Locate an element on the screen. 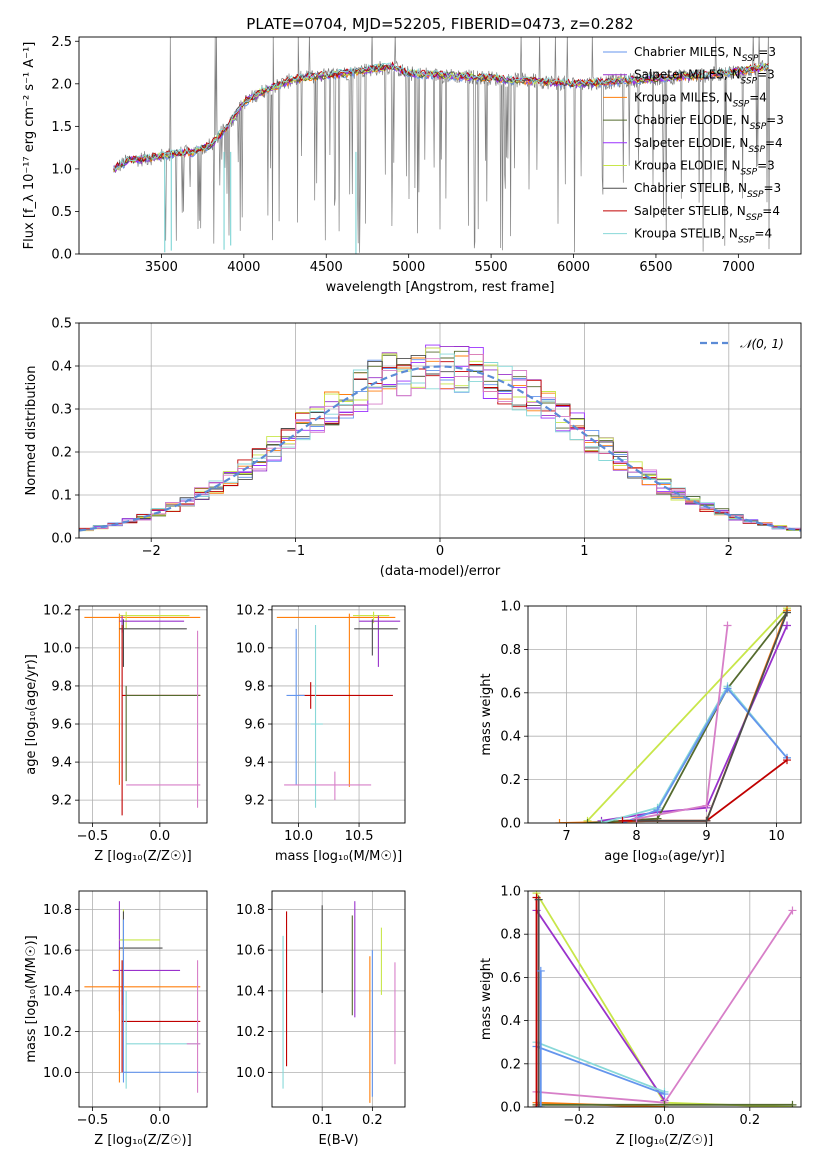 This screenshot has width=819, height=1170. model-line-chab_stelib is located at coordinates (441, 117).